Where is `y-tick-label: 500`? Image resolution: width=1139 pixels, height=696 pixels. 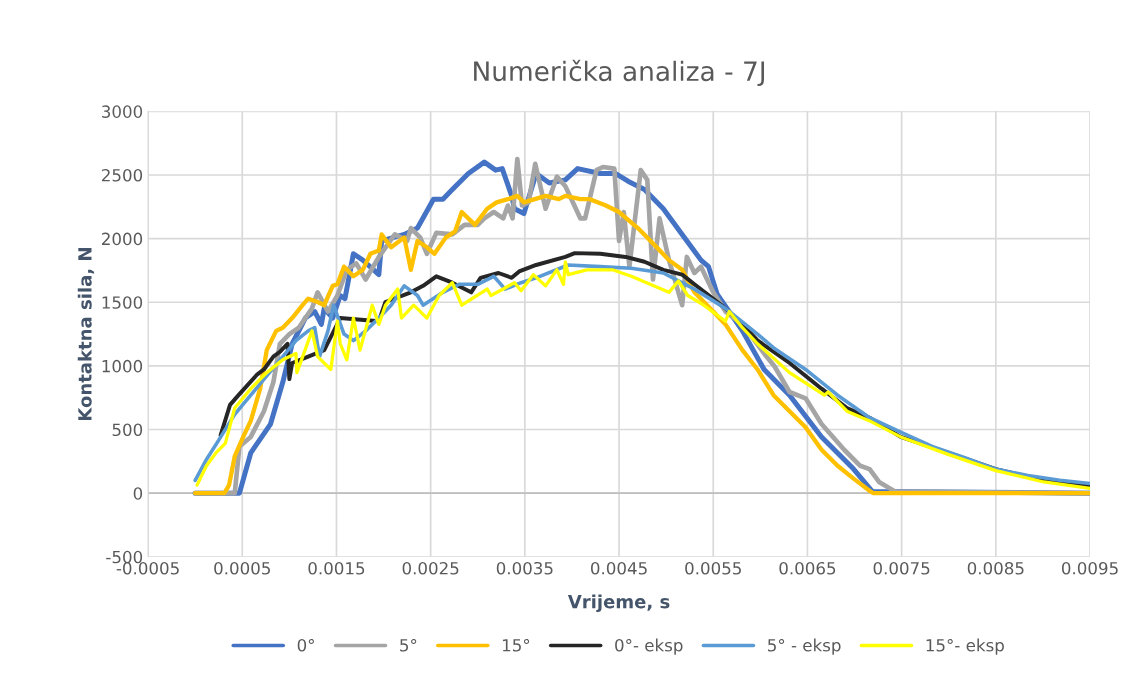
y-tick-label: 500 is located at coordinates (127, 430).